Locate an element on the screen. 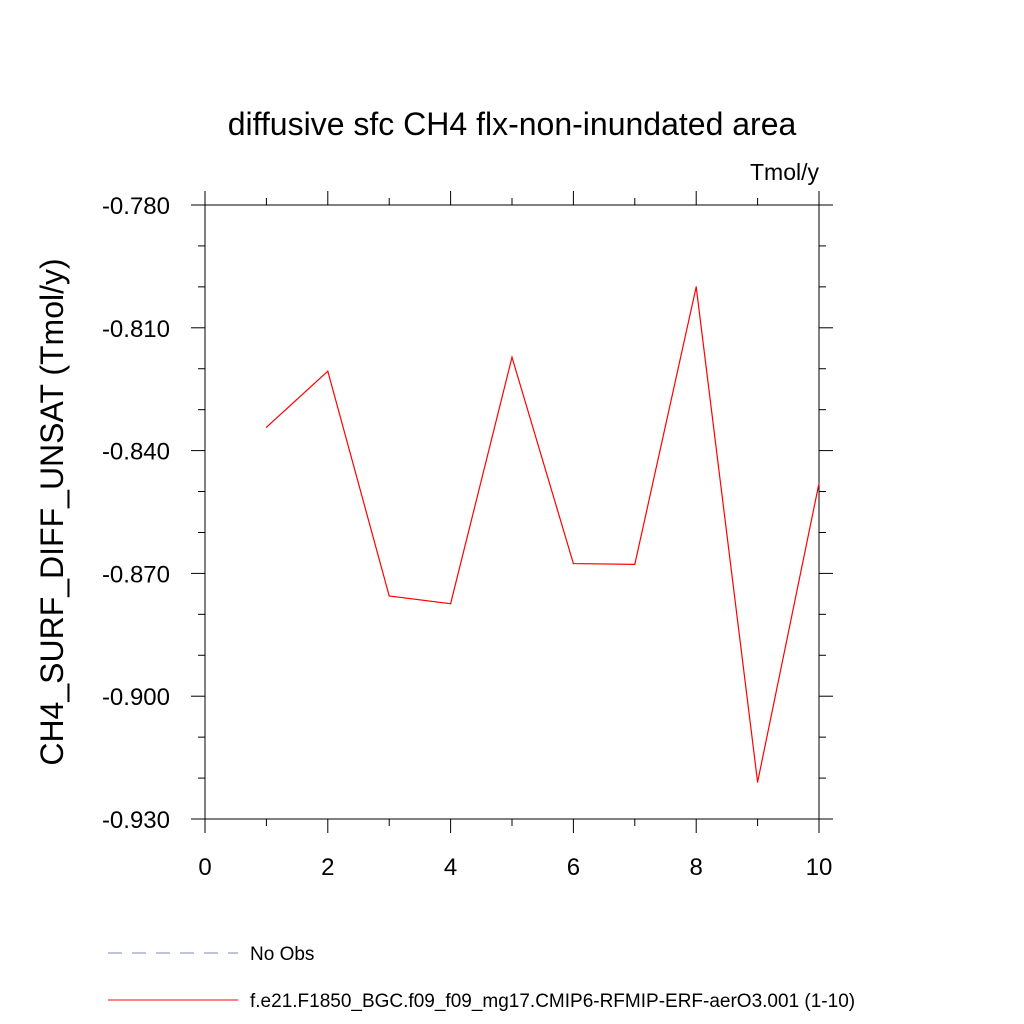 The height and width of the screenshot is (1024, 1024). y-tick-label: -0.840 is located at coordinates (136, 452).